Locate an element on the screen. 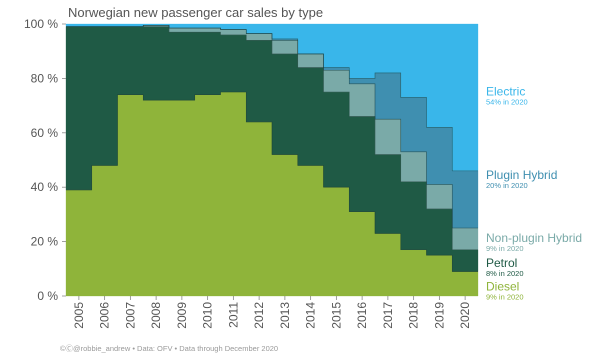 This screenshot has height=355, width=598. x-tick-label: 2011 is located at coordinates (233, 315).